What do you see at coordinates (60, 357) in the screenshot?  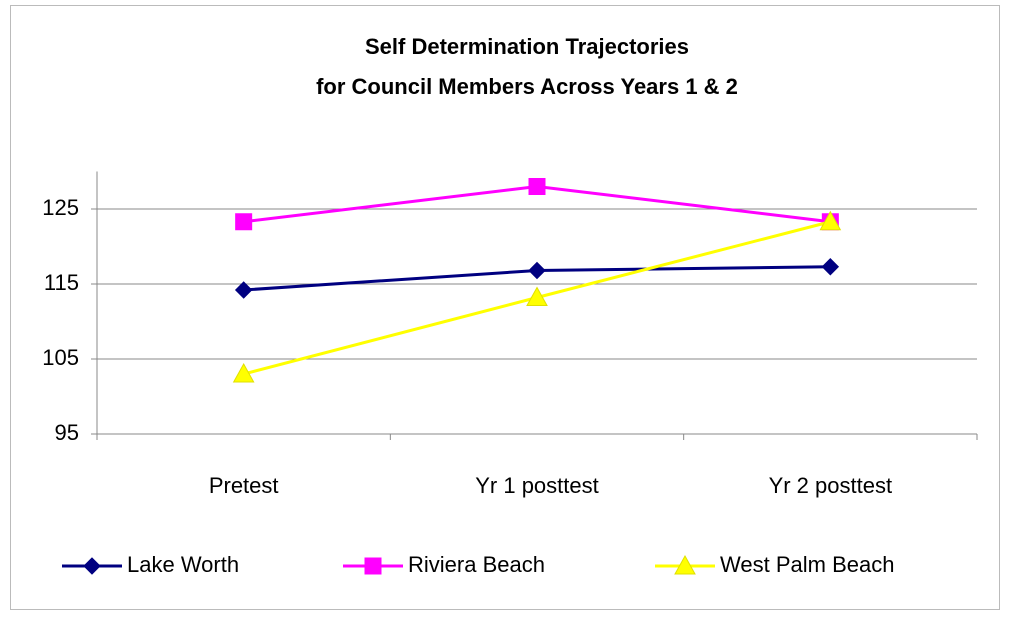 I see `y-tick-label: 105` at bounding box center [60, 357].